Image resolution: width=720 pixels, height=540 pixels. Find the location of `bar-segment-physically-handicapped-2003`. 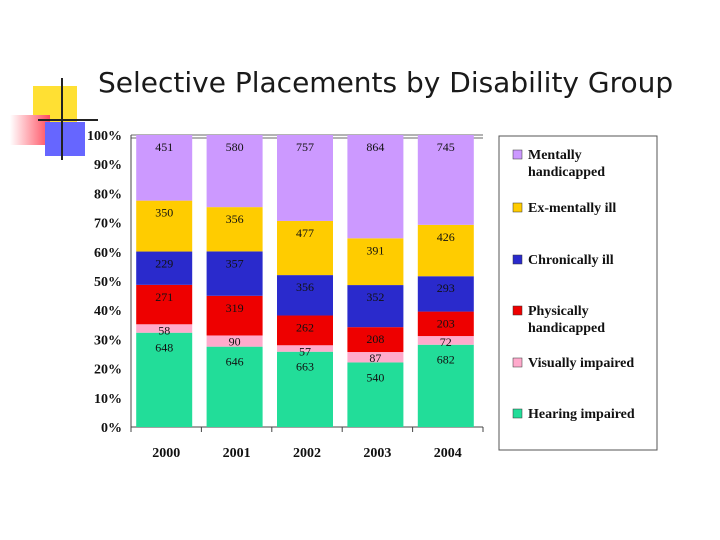

bar-segment-physically-handicapped-2003 is located at coordinates (375, 340).